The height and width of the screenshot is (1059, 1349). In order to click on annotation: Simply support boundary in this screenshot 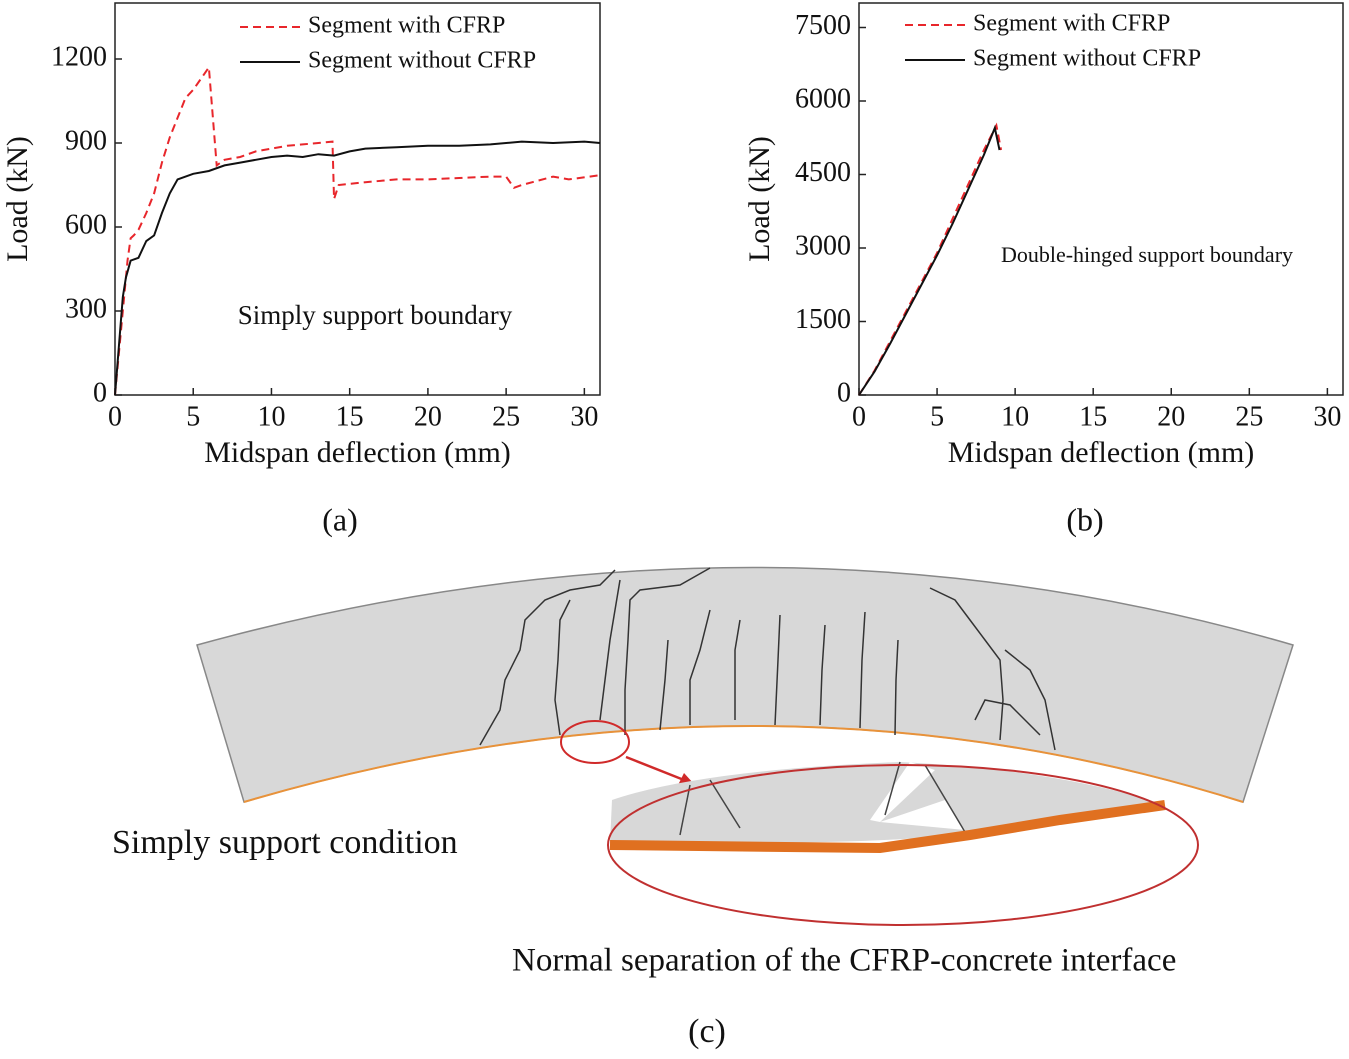, I will do `click(375, 315)`.